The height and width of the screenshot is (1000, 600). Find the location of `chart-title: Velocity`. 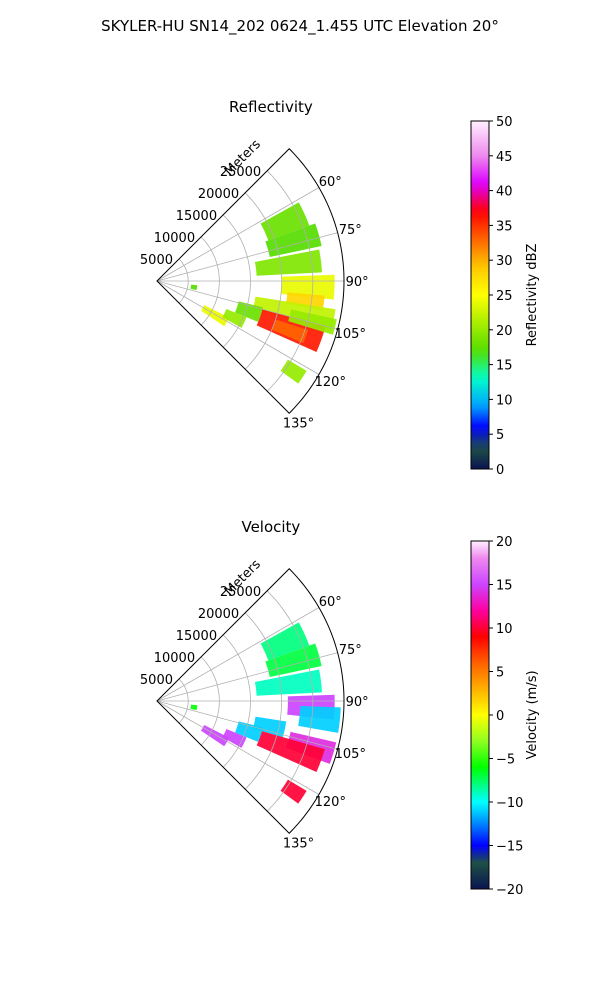

chart-title: Velocity is located at coordinates (270, 527).